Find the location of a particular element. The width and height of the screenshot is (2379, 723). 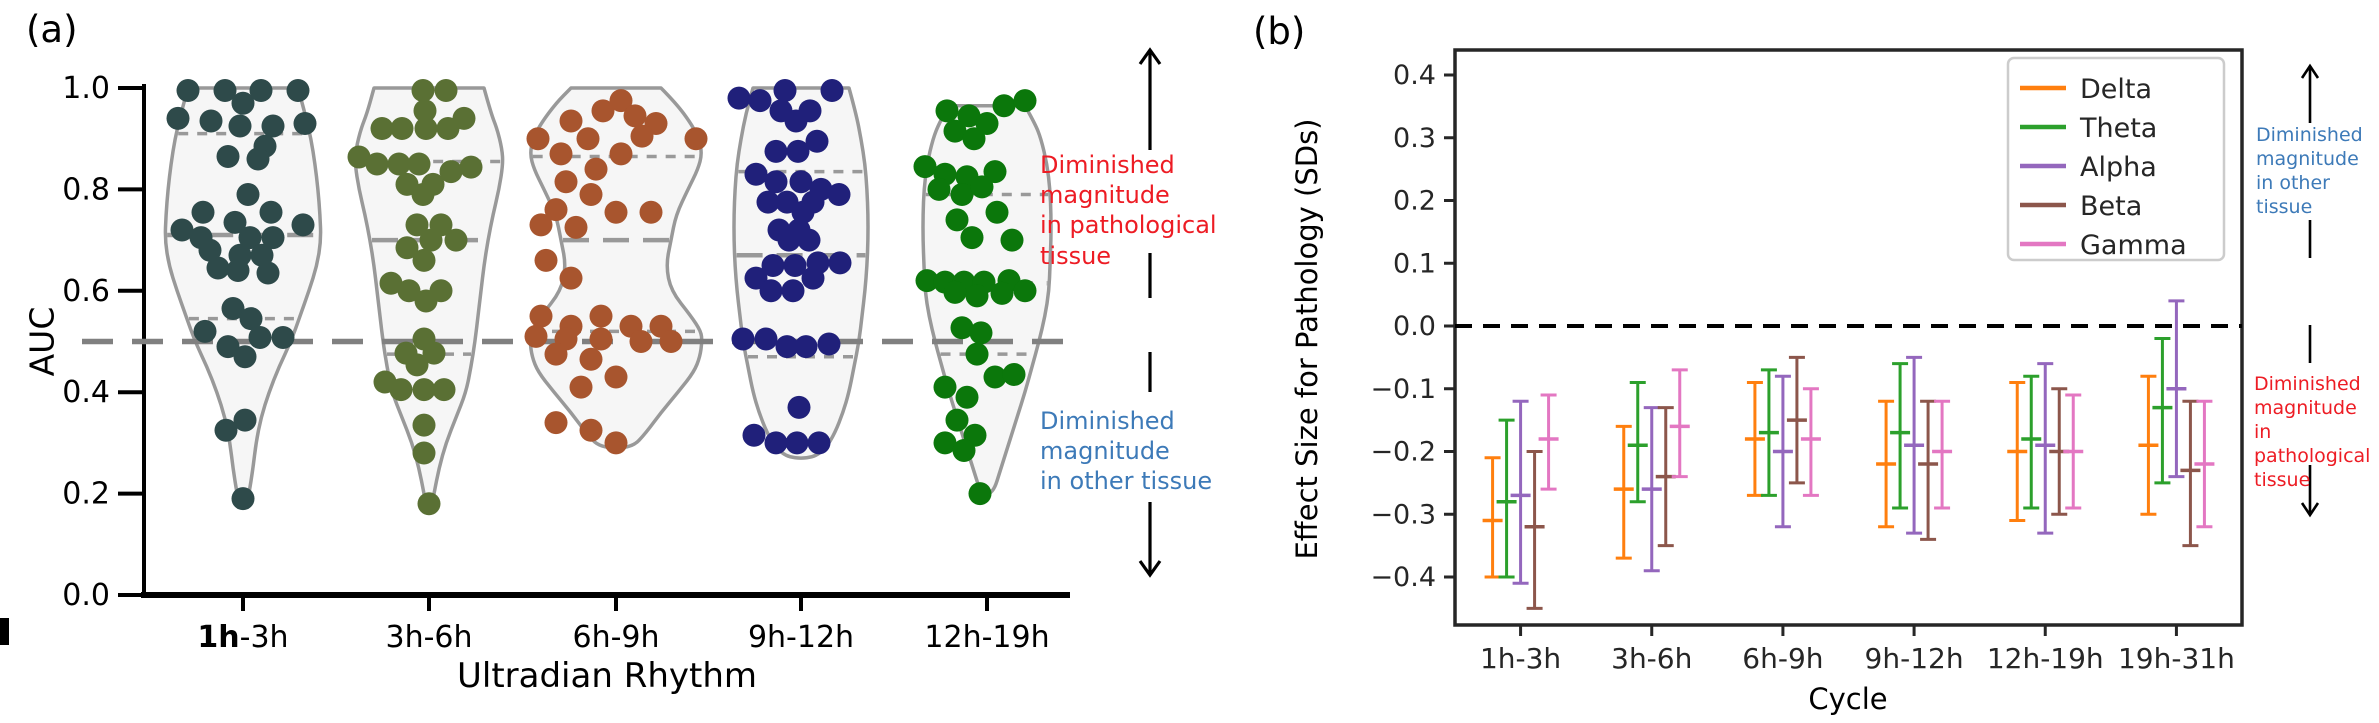

panel-a-ylabel: AUC is located at coordinates (42, 341).